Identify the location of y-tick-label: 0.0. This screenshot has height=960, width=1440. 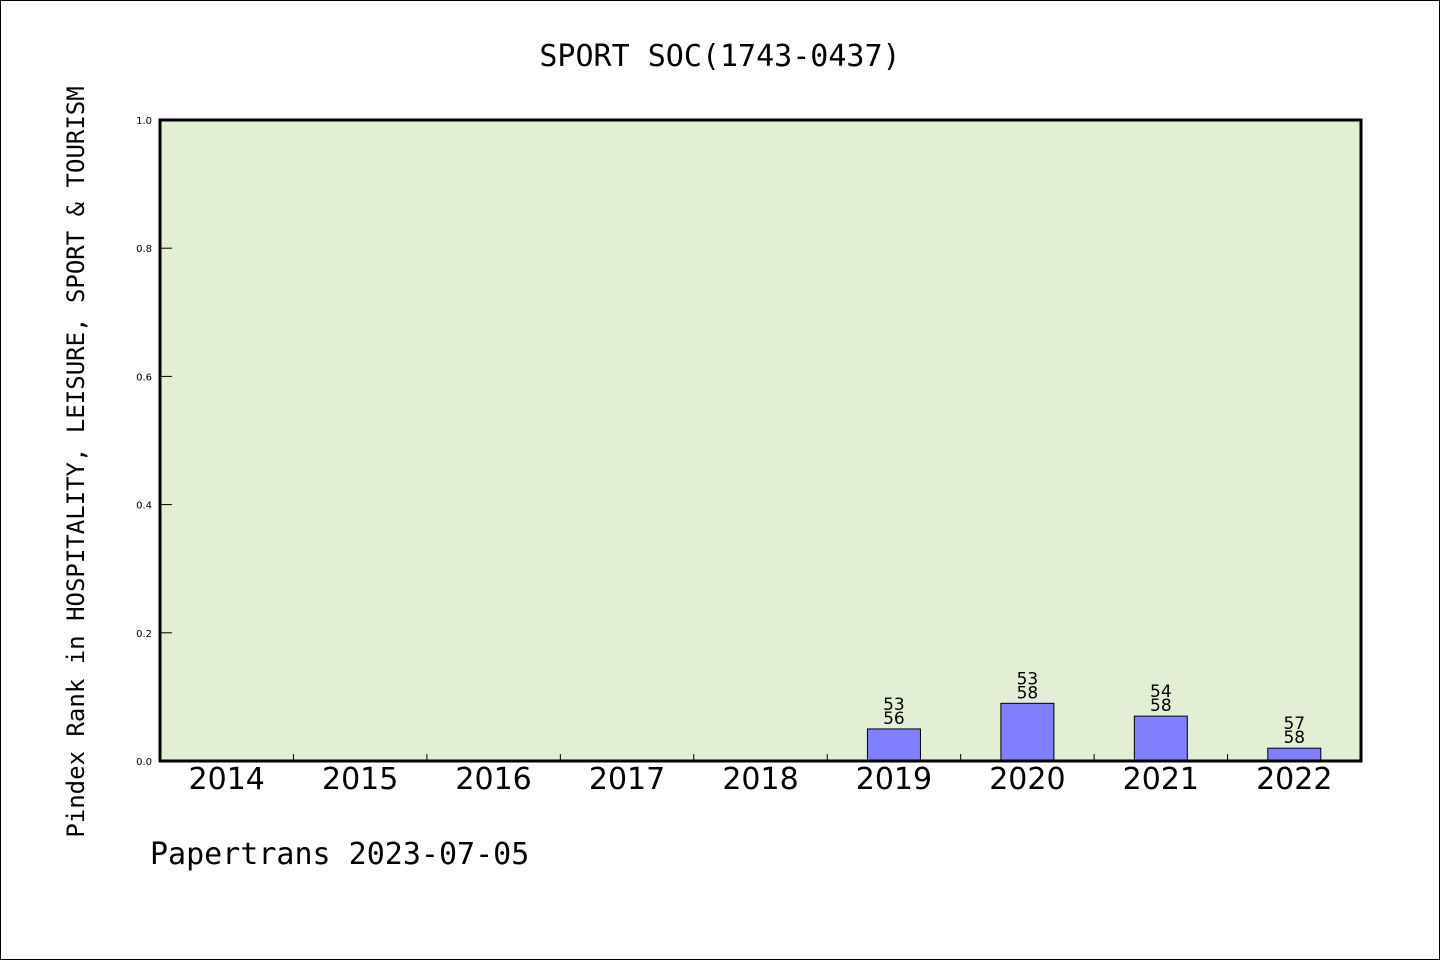
(144, 762).